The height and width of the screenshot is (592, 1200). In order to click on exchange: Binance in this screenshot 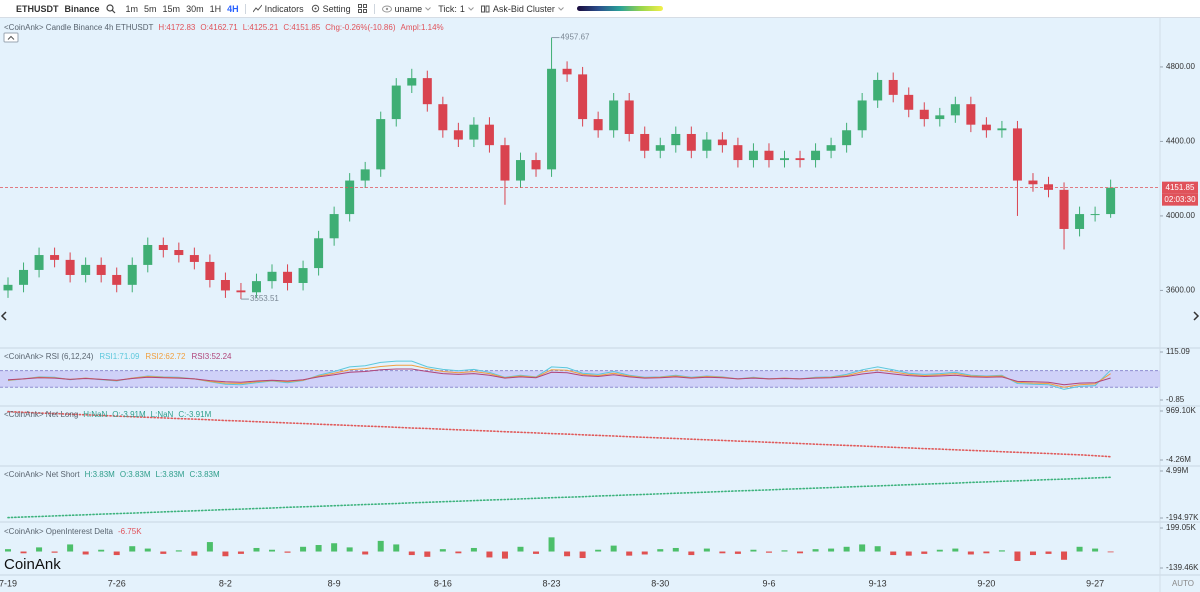, I will do `click(82, 8)`.